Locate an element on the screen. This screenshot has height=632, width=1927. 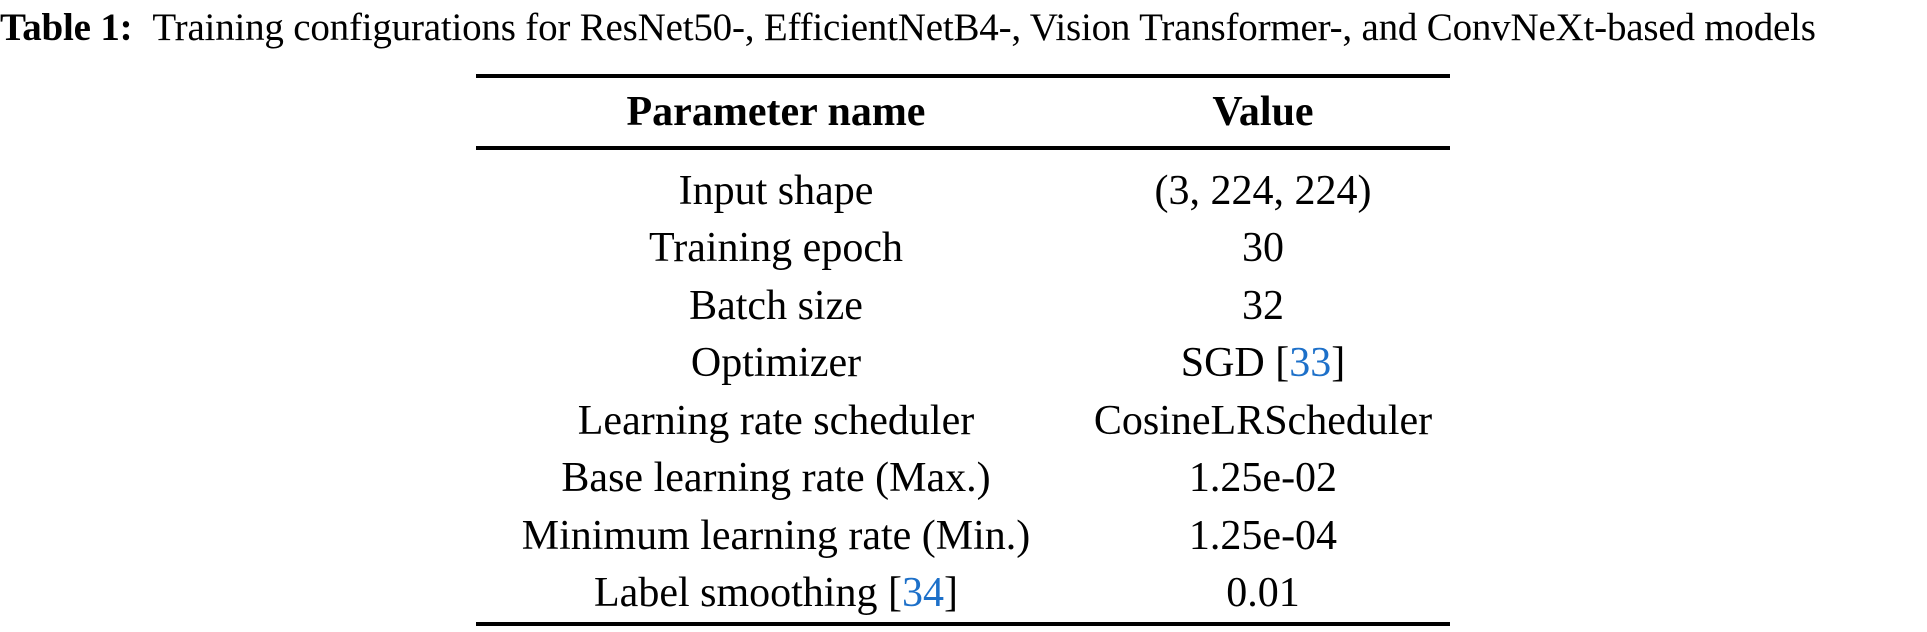
value-cell: 1.25e-04 is located at coordinates (1263, 536).